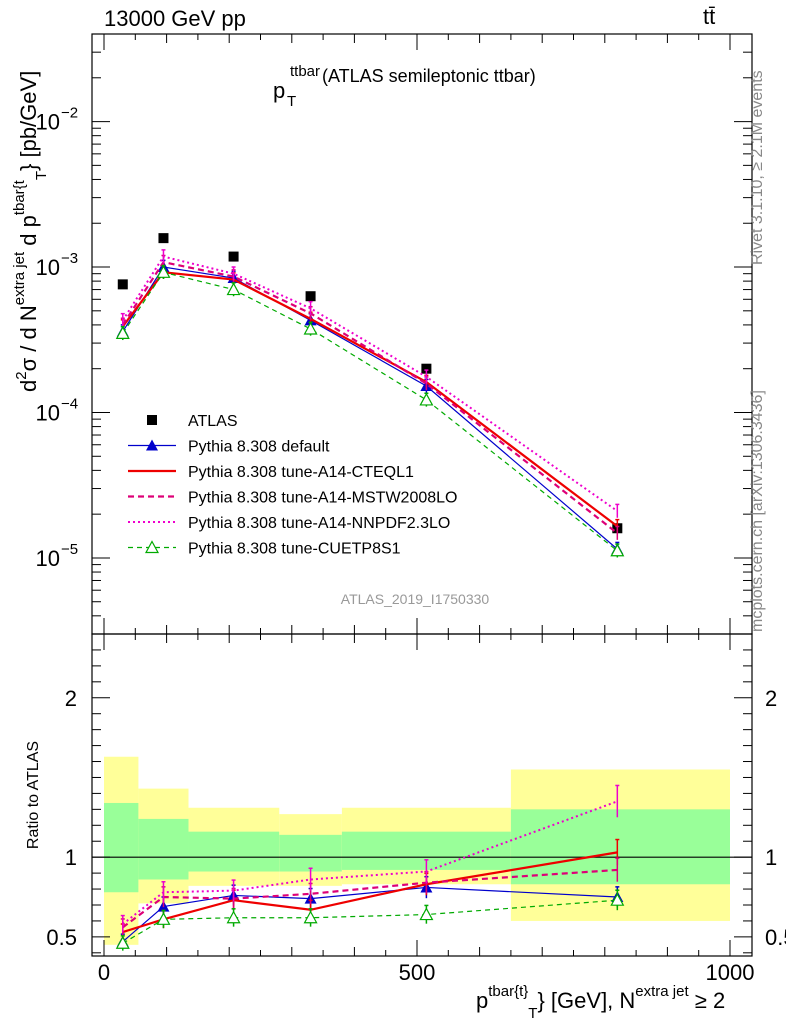 The width and height of the screenshot is (786, 1024). What do you see at coordinates (771, 698) in the screenshot?
I see `ratio-y-tick-label-right-2: 2` at bounding box center [771, 698].